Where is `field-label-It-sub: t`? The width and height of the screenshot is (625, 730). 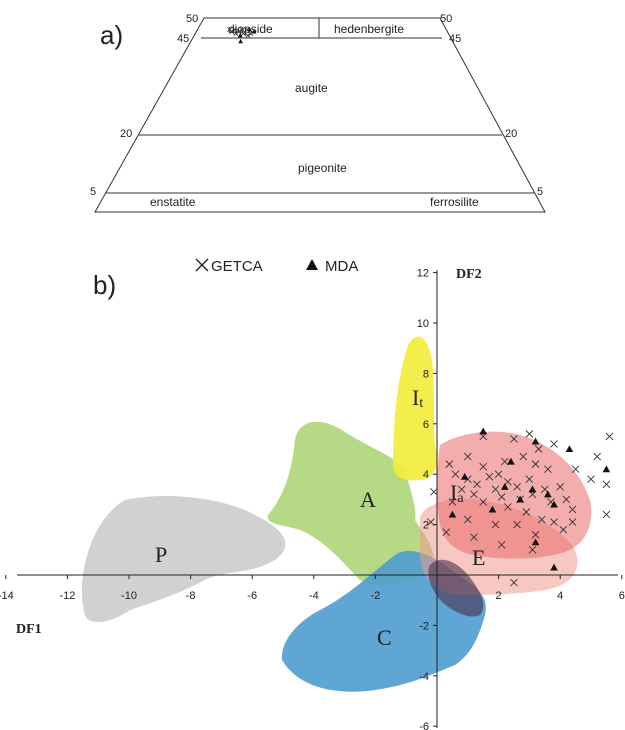 field-label-It-sub: t is located at coordinates (421, 403).